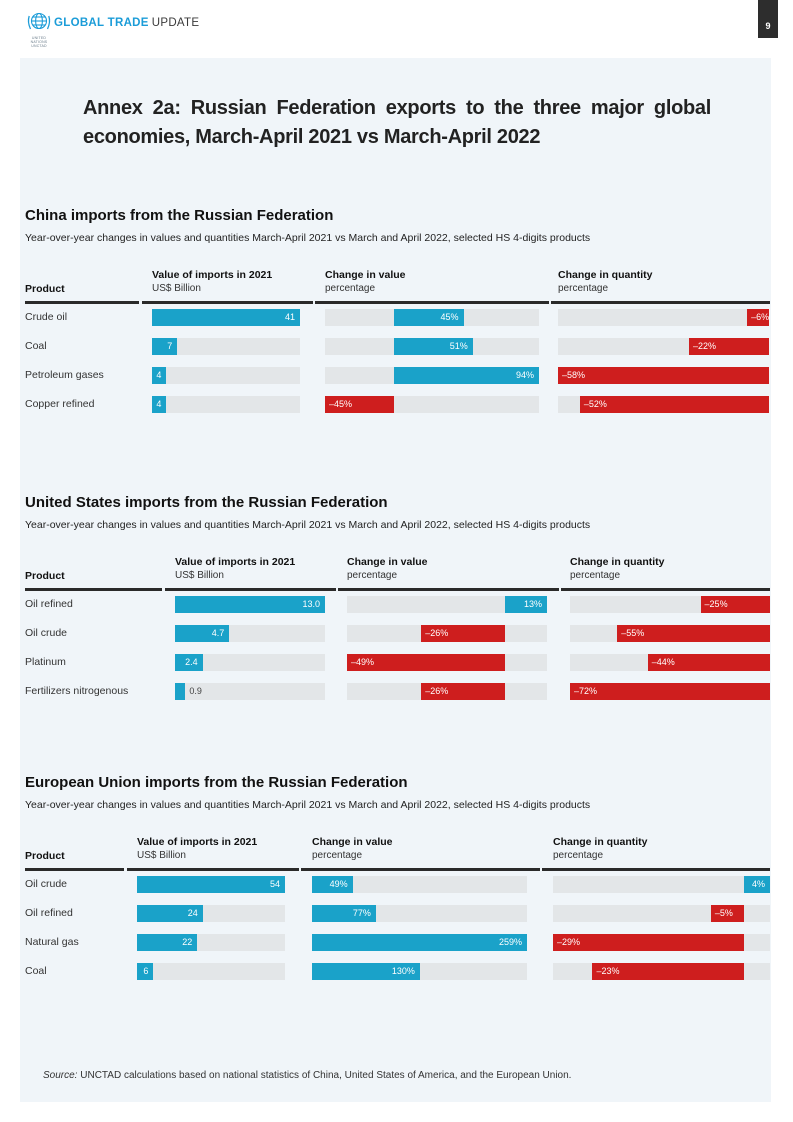  I want to click on change-quantity-track: –44%, so click(670, 662).